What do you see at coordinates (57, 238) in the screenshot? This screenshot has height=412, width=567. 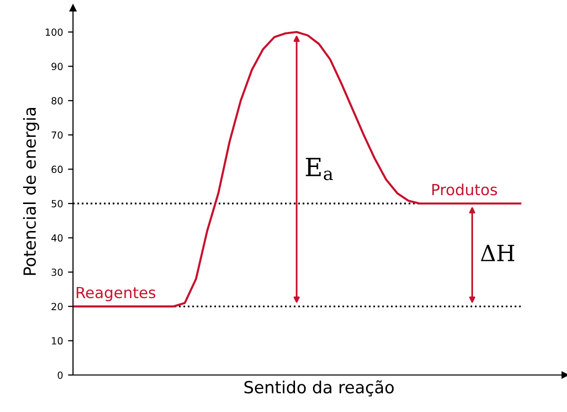 I see `y-tick-label: 40` at bounding box center [57, 238].